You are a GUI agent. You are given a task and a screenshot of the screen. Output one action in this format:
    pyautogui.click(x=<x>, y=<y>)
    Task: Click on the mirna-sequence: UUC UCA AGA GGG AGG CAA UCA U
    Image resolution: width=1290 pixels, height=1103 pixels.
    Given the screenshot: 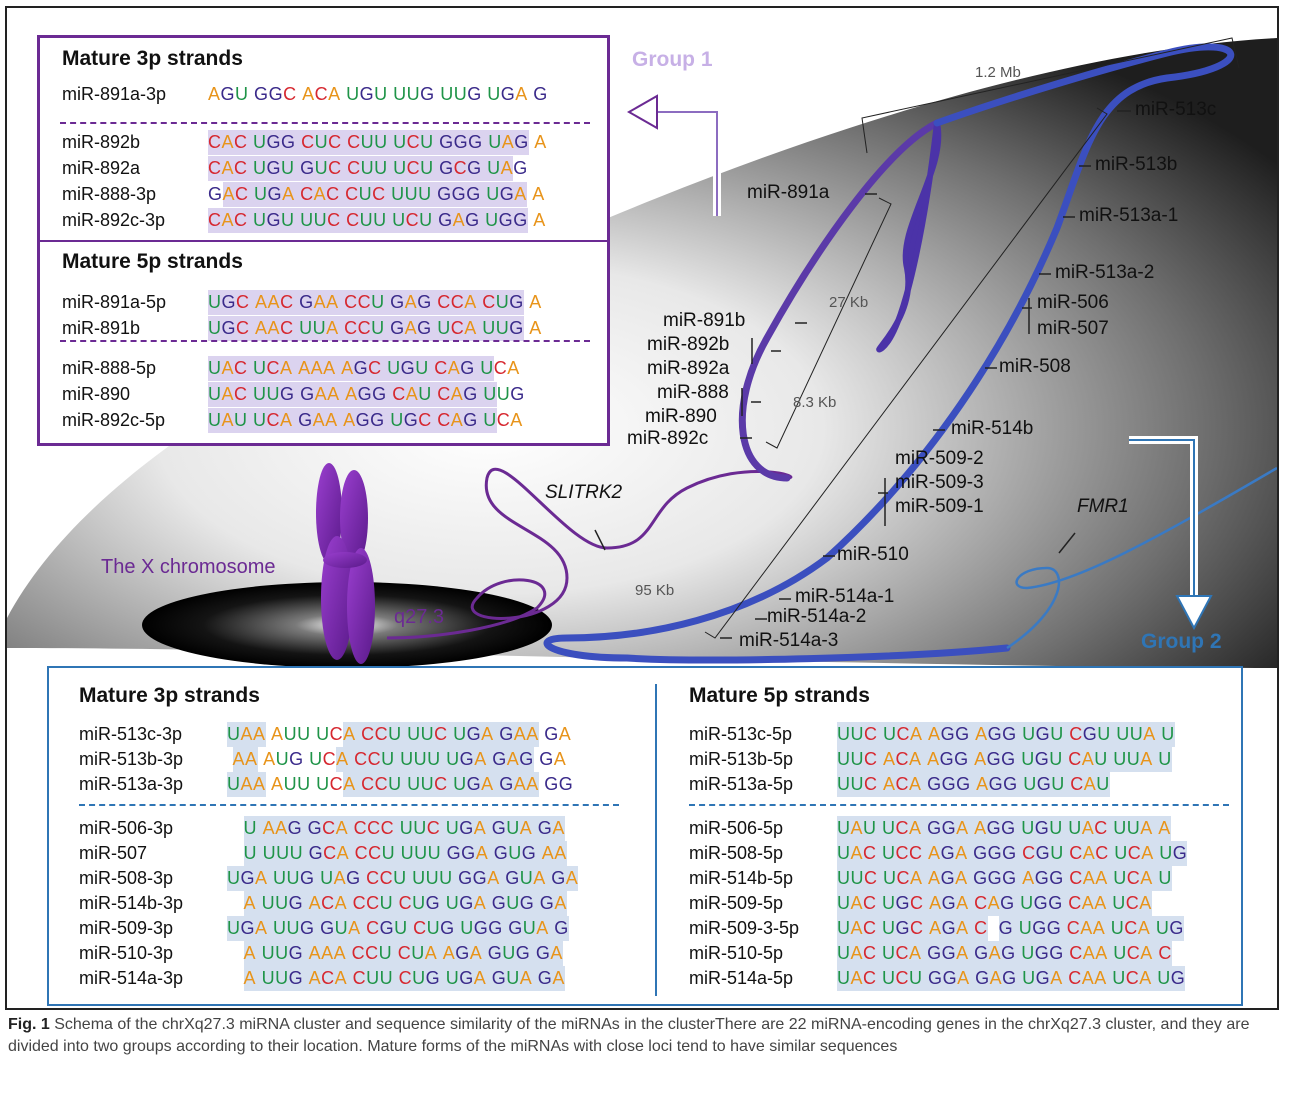 What is the action you would take?
    pyautogui.click(x=1004, y=878)
    